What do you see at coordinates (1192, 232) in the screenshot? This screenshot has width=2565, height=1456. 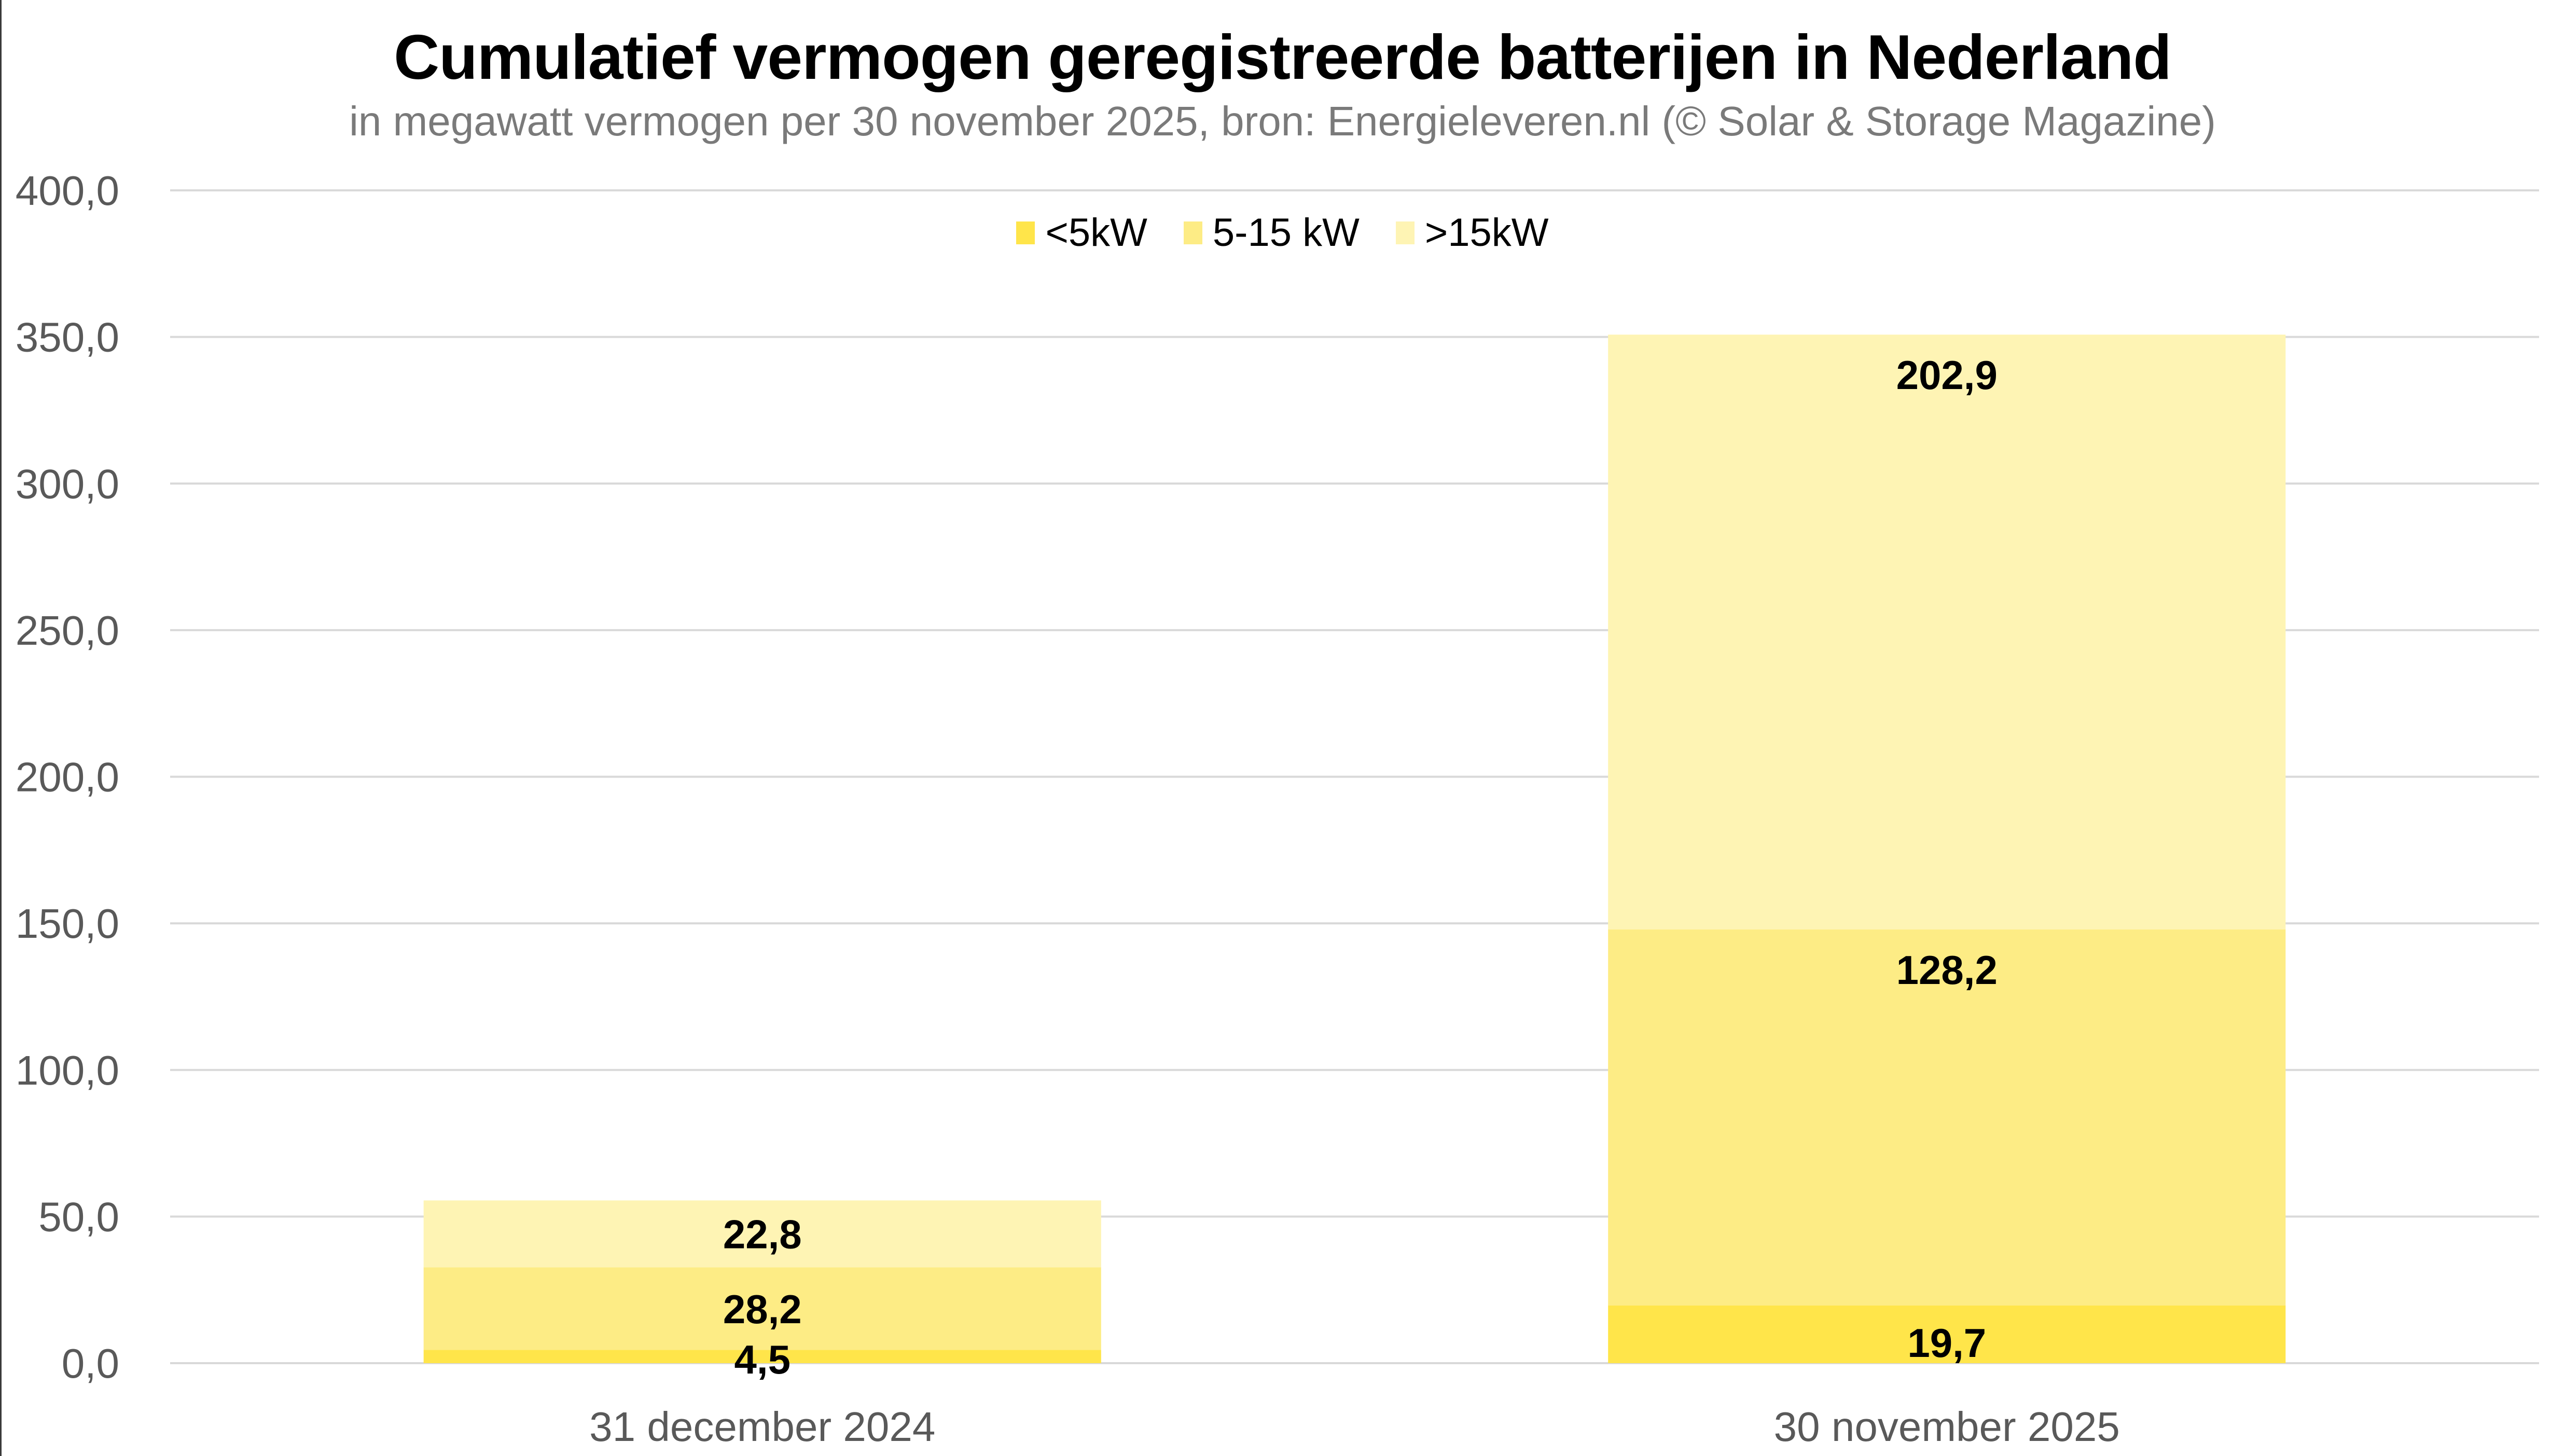 I see `legend-swatch-5-15kw` at bounding box center [1192, 232].